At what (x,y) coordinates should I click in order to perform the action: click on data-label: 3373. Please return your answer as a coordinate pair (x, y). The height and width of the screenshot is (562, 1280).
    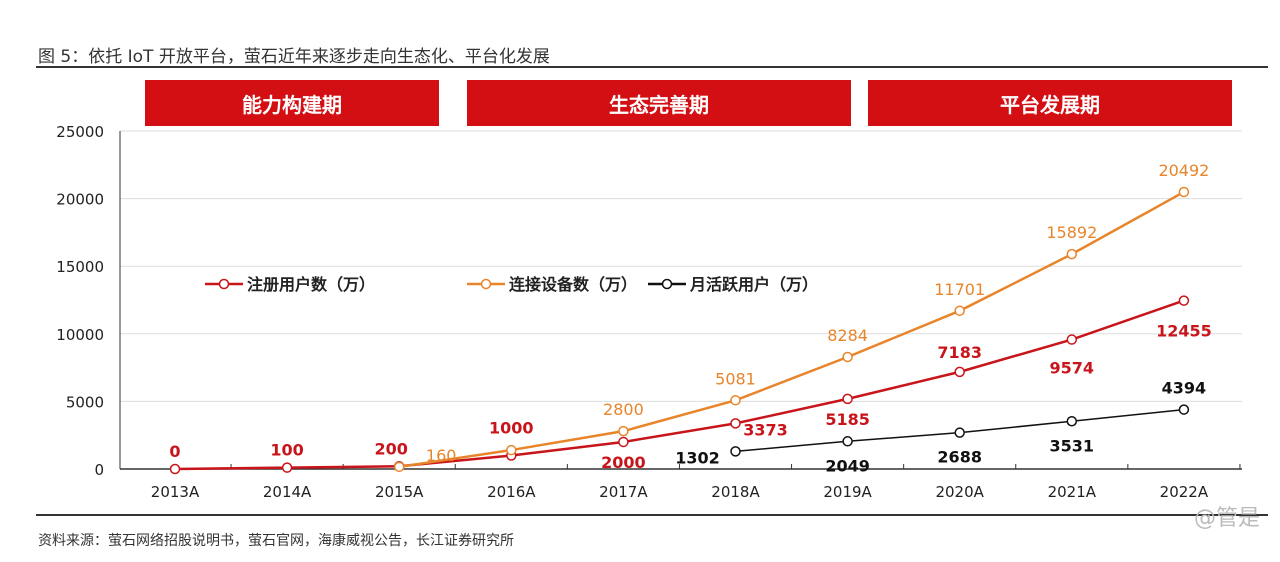
    Looking at the image, I should click on (765, 429).